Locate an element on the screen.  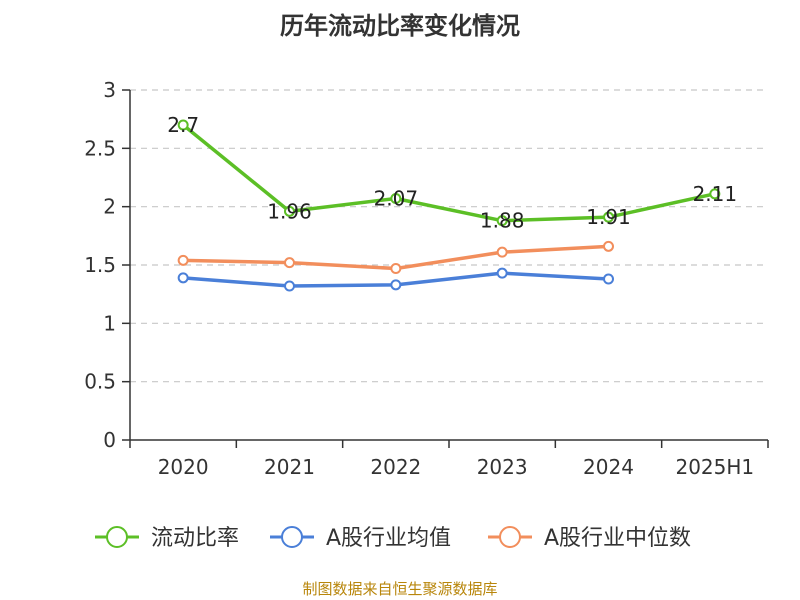
y-tick-label-5: 2.5 is located at coordinates (100, 148).